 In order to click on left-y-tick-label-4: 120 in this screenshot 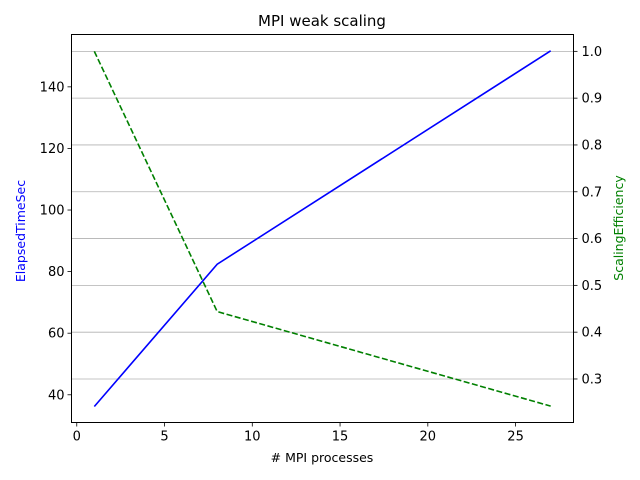, I will do `click(52, 149)`.